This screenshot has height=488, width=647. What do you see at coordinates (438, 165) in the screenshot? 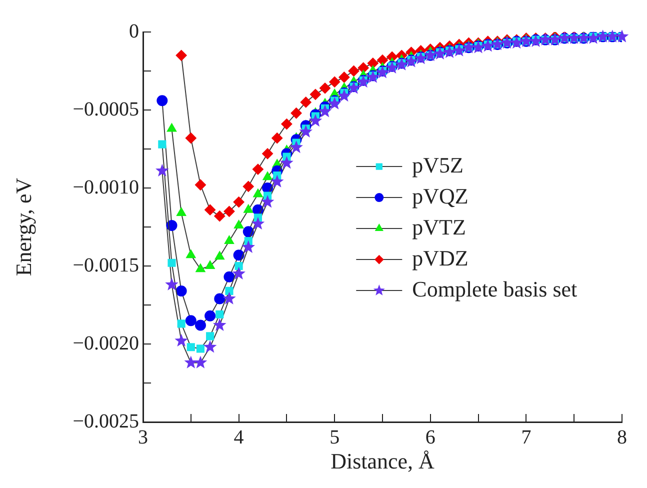
I see `legend-label: pV5Z` at bounding box center [438, 165].